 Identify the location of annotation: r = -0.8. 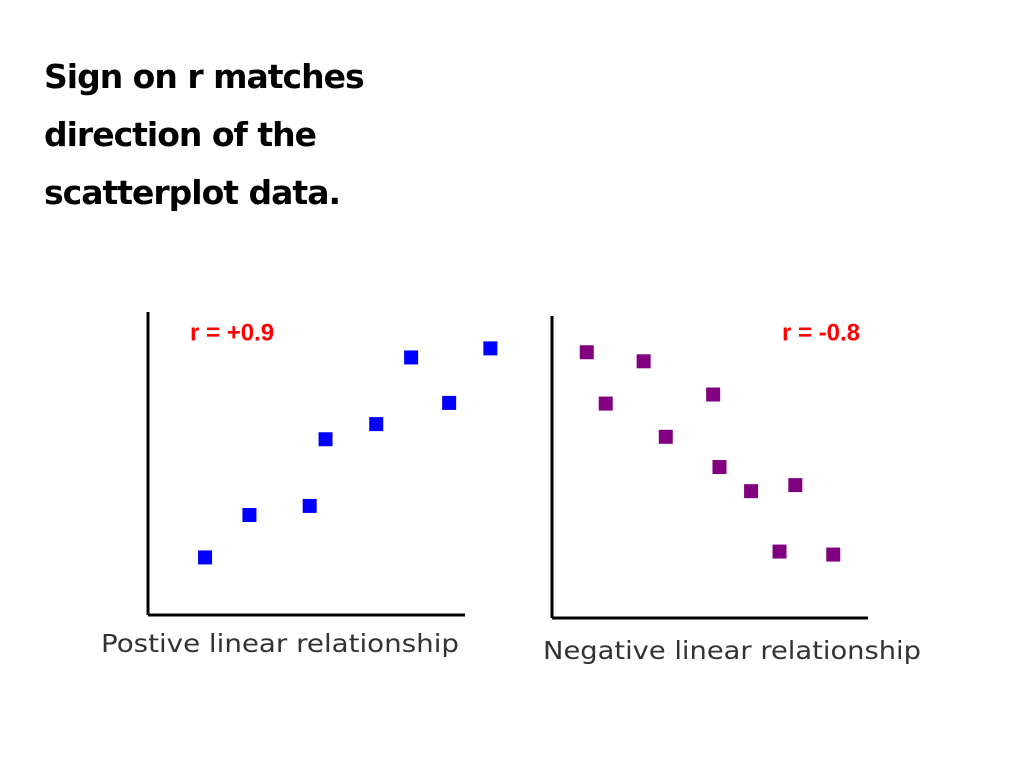
(821, 332).